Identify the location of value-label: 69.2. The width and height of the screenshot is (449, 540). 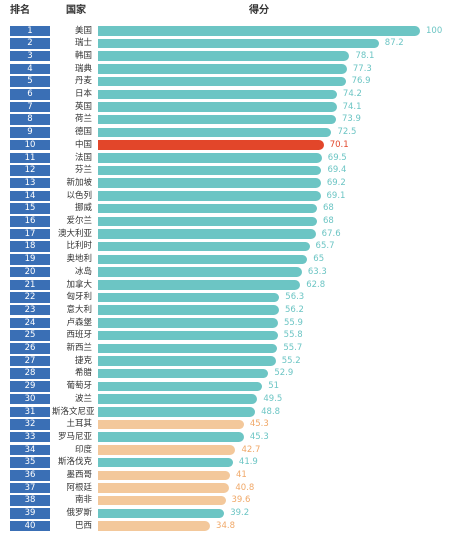
(336, 182).